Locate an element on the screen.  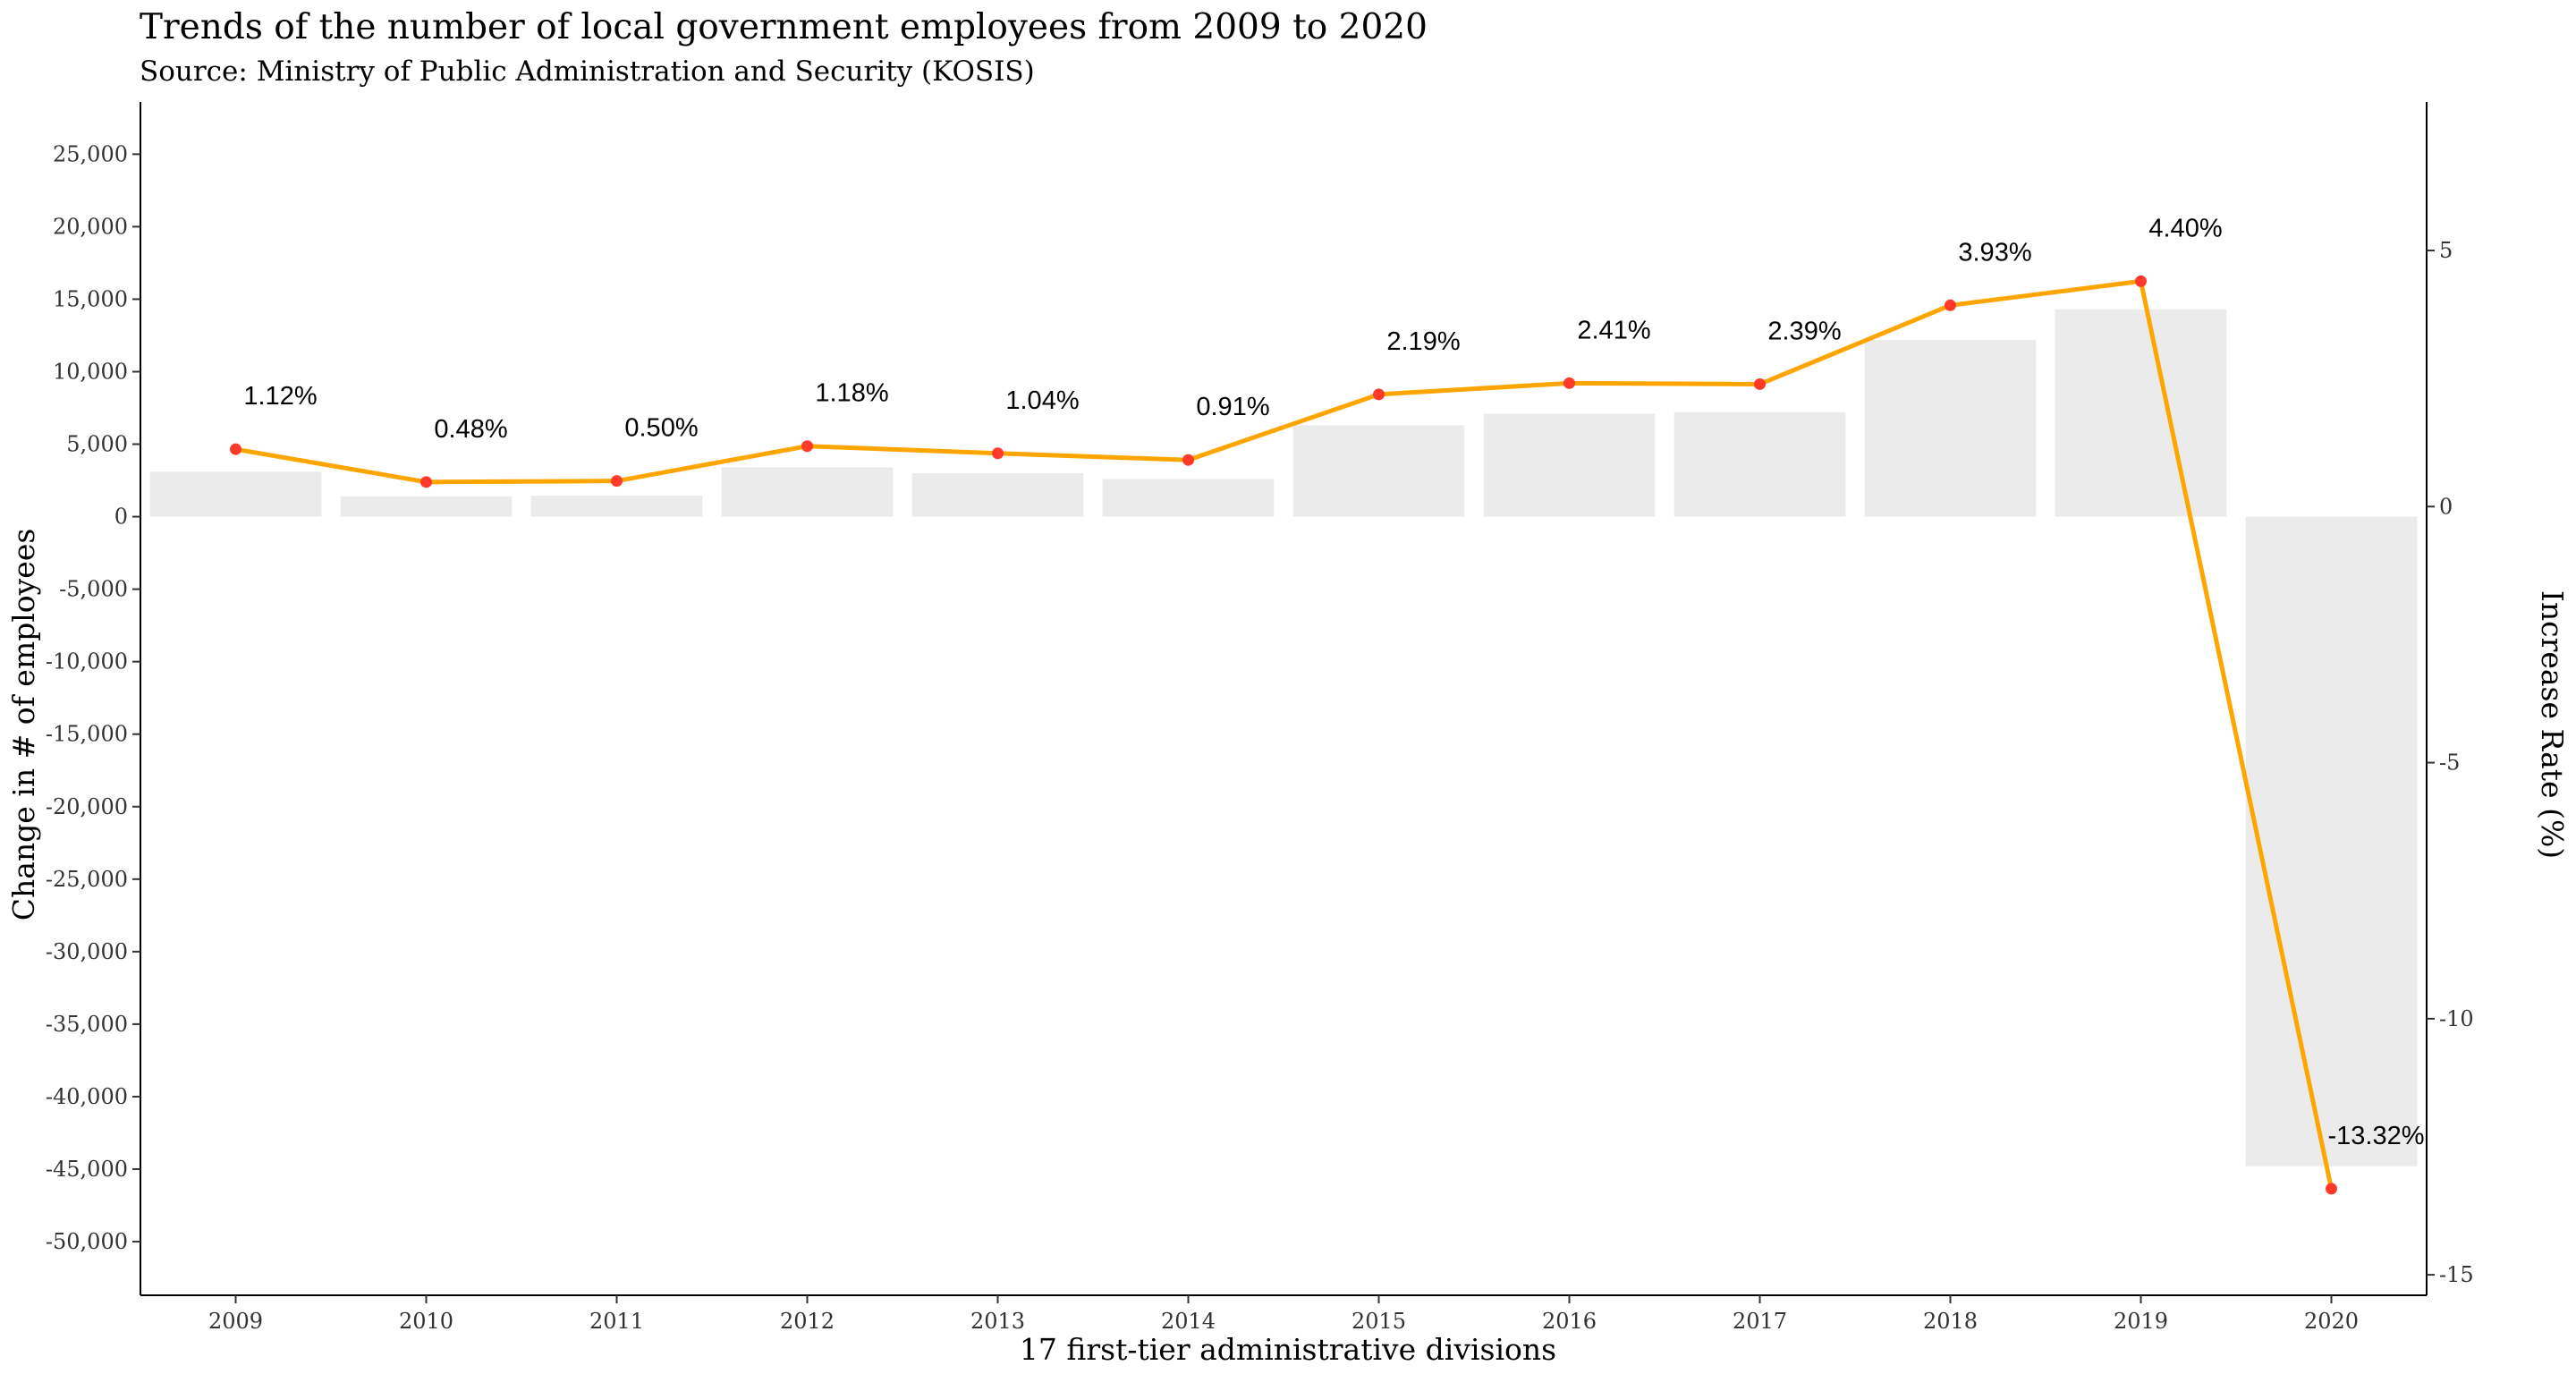
rate-point-2013 is located at coordinates (998, 453).